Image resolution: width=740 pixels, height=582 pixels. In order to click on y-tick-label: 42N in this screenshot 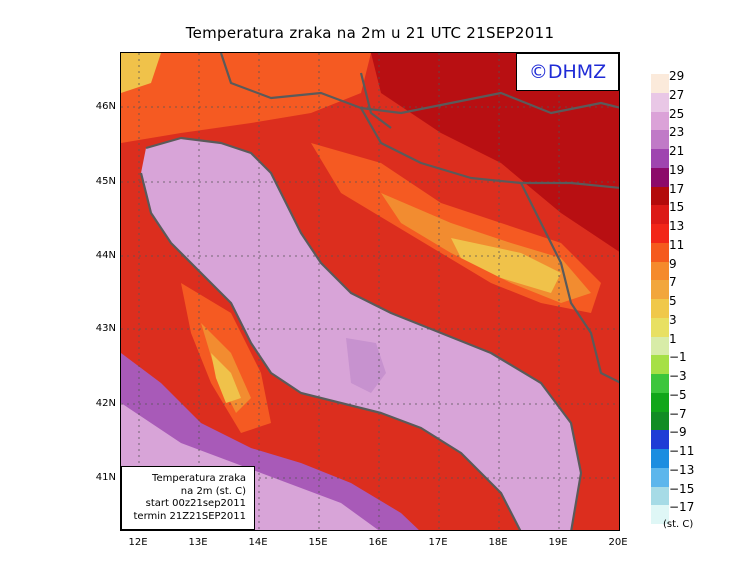, I will do `click(105, 403)`.